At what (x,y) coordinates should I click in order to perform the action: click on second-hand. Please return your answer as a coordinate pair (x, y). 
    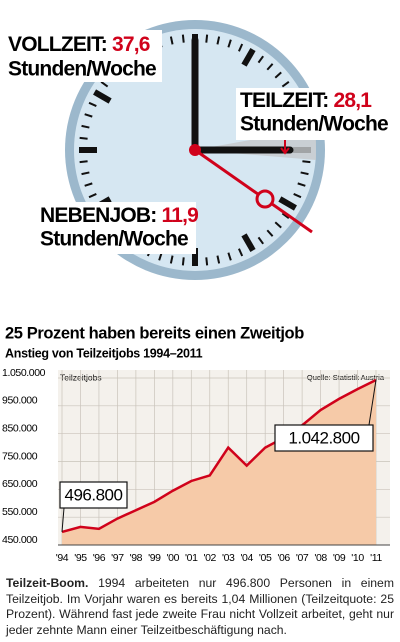
    Looking at the image, I should click on (253, 191).